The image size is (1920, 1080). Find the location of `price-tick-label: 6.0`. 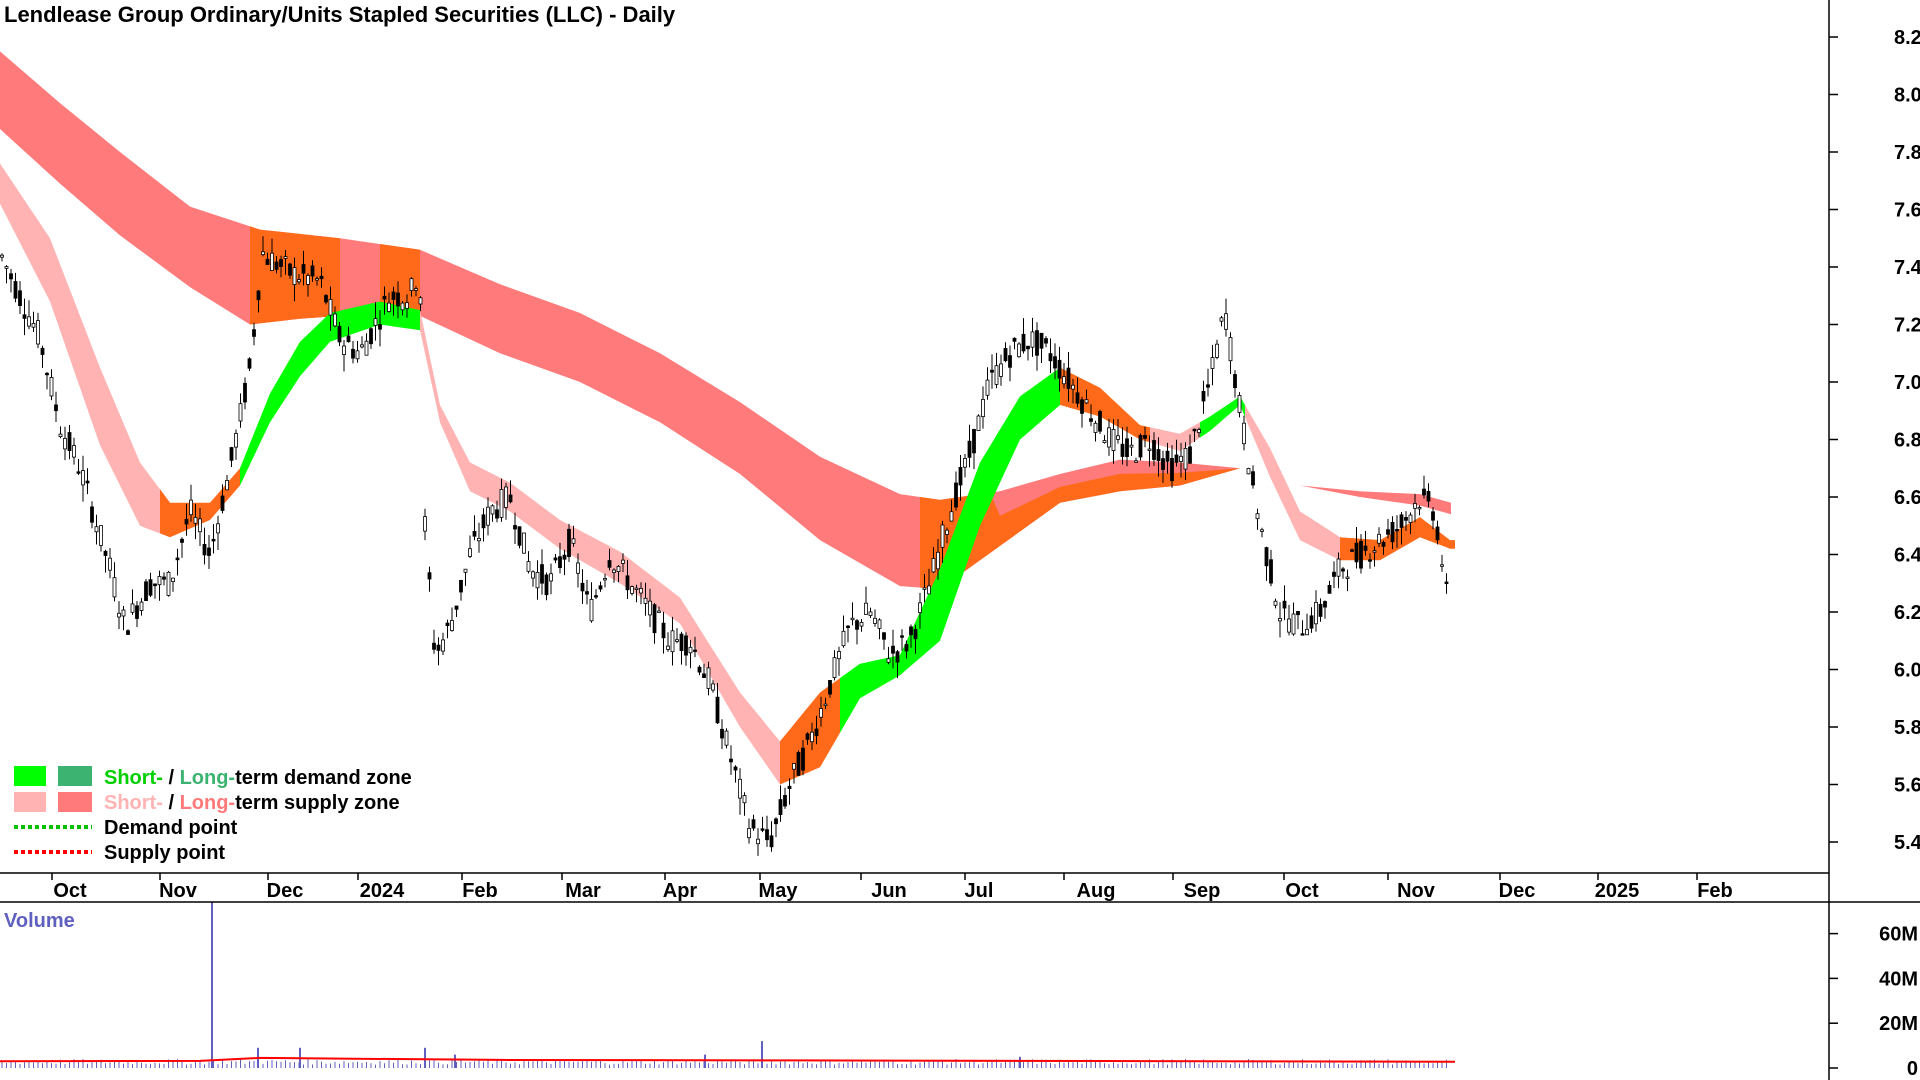

price-tick-label: 6.0 is located at coordinates (1907, 671).